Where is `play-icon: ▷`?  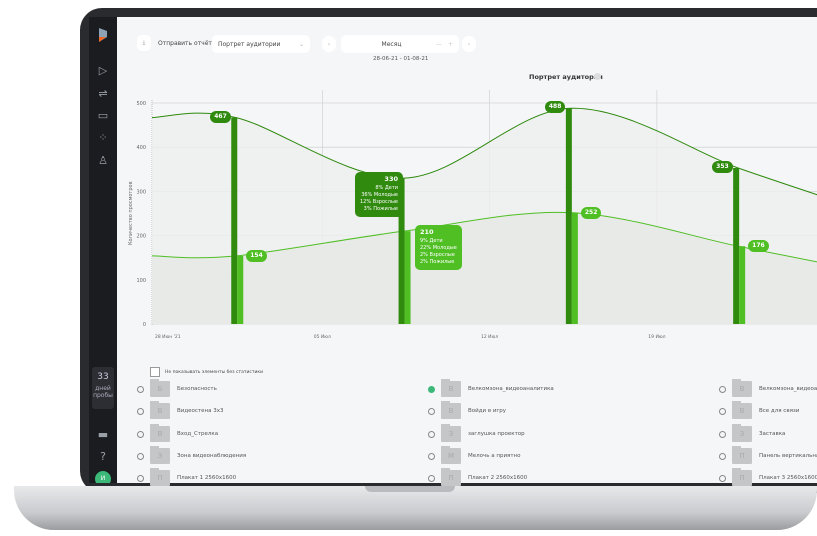
play-icon: ▷ is located at coordinates (103, 70).